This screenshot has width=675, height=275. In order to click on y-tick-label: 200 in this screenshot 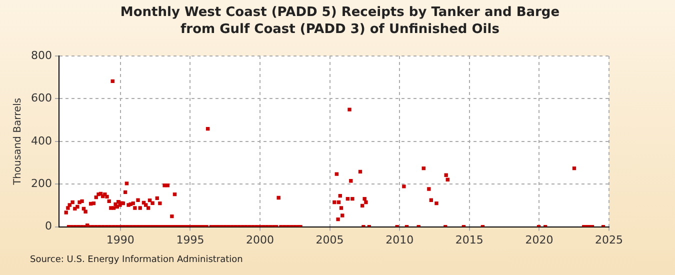, I will do `click(41, 183)`.